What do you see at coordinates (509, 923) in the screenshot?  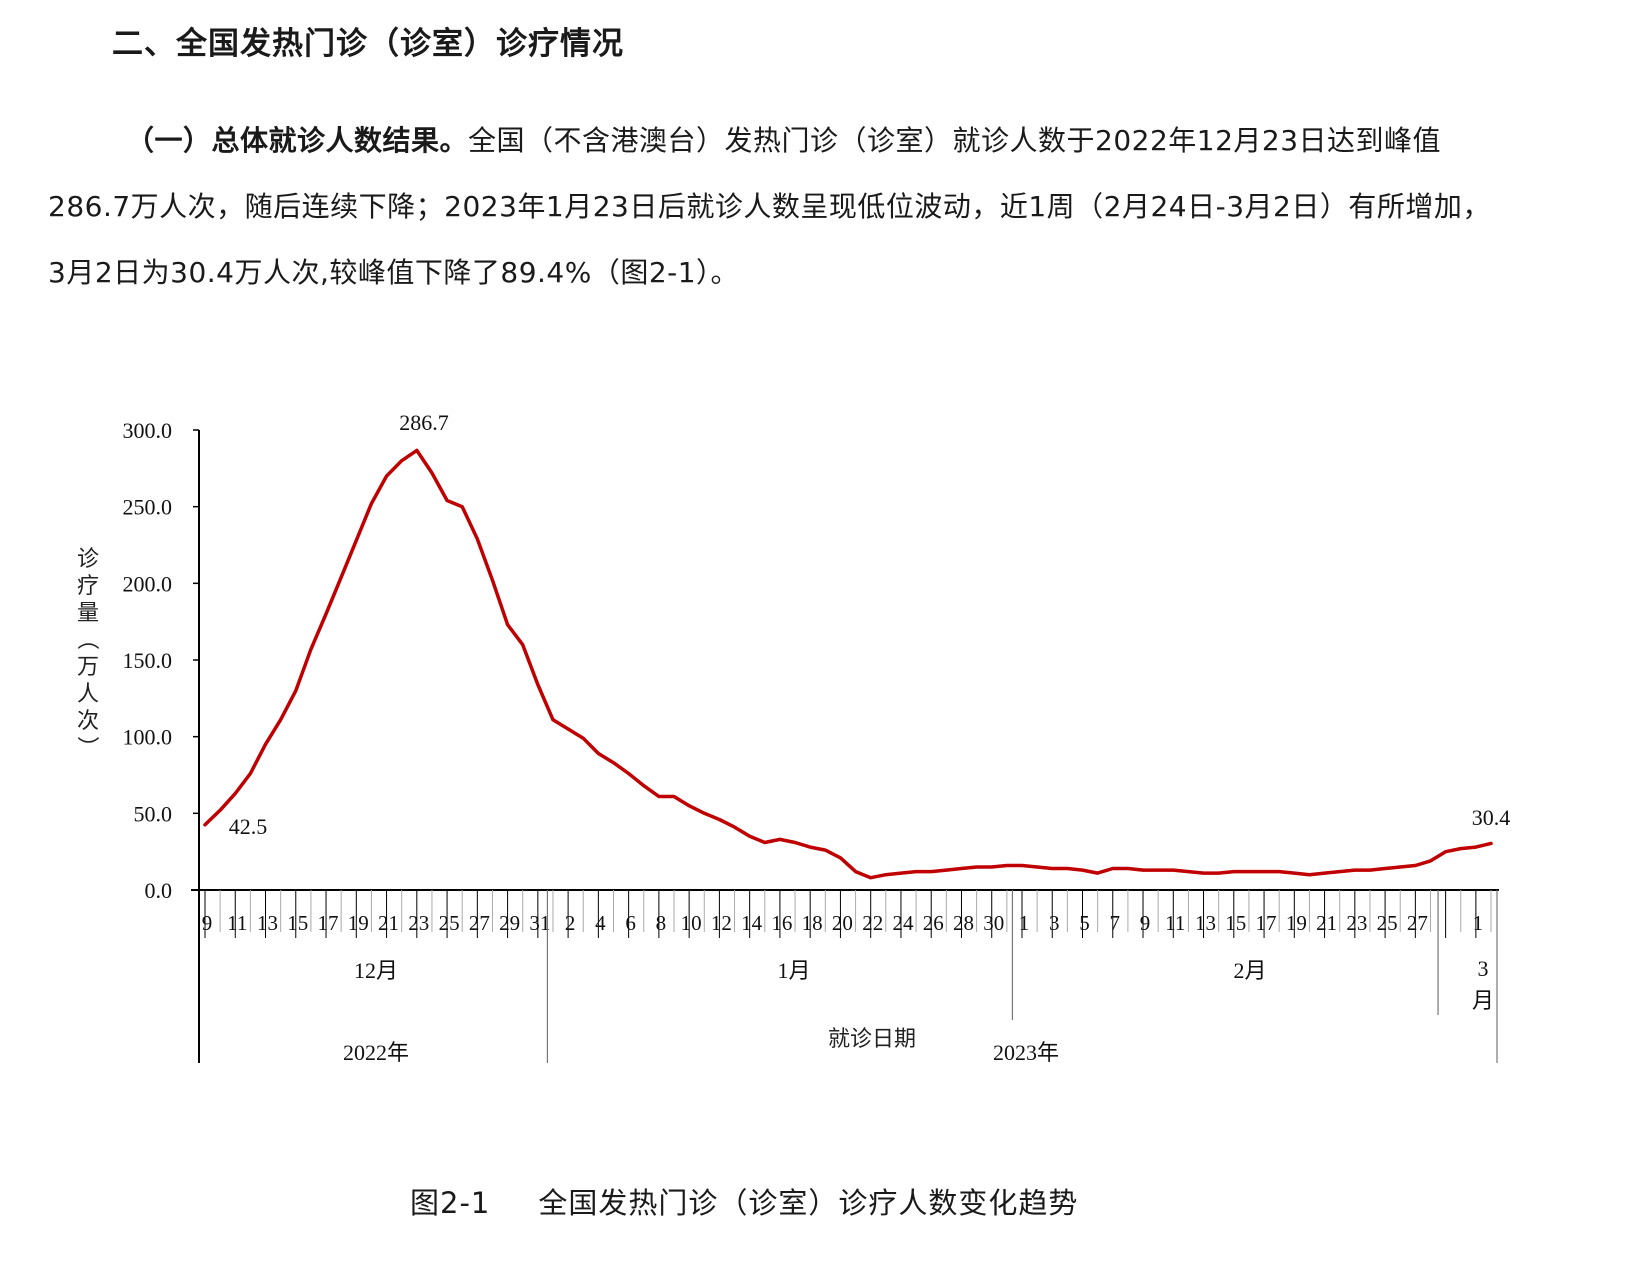 I see `x-tick-label: 29` at bounding box center [509, 923].